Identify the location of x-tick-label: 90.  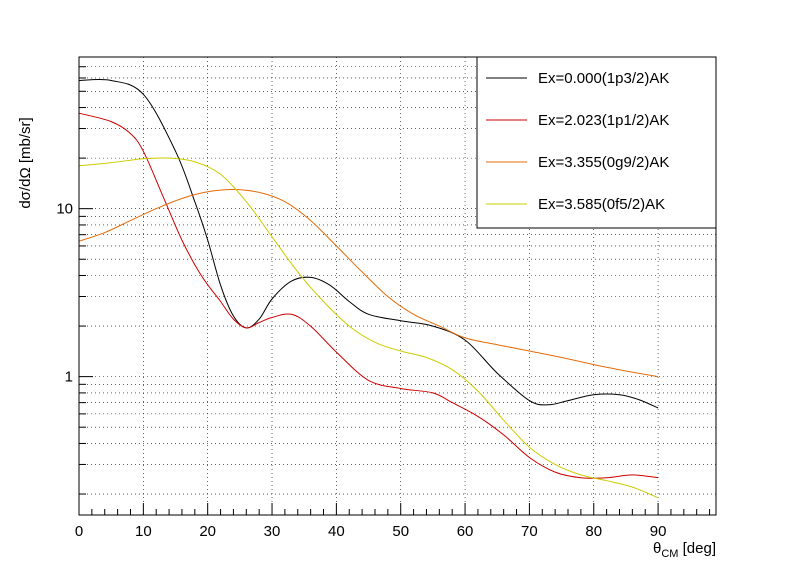
(658, 531).